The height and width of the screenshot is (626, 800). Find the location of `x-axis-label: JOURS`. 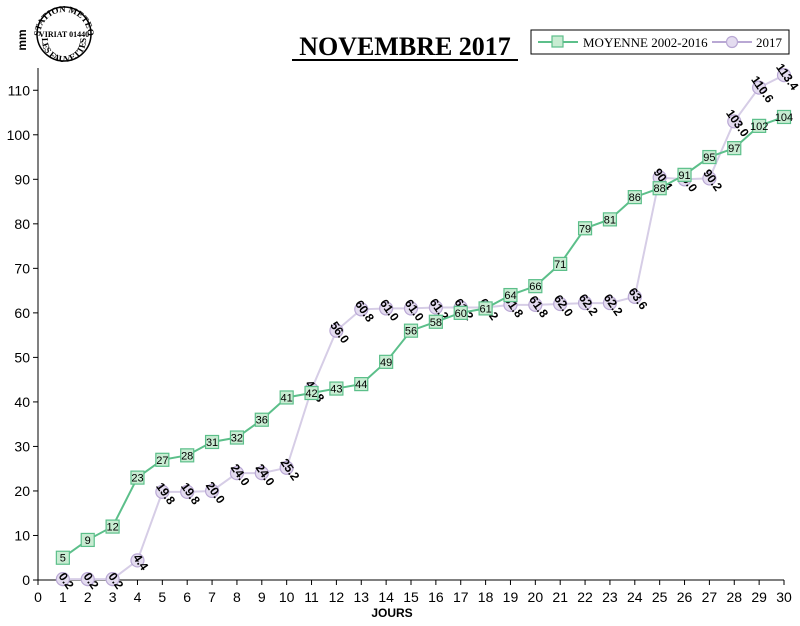

x-axis-label: JOURS is located at coordinates (391, 613).